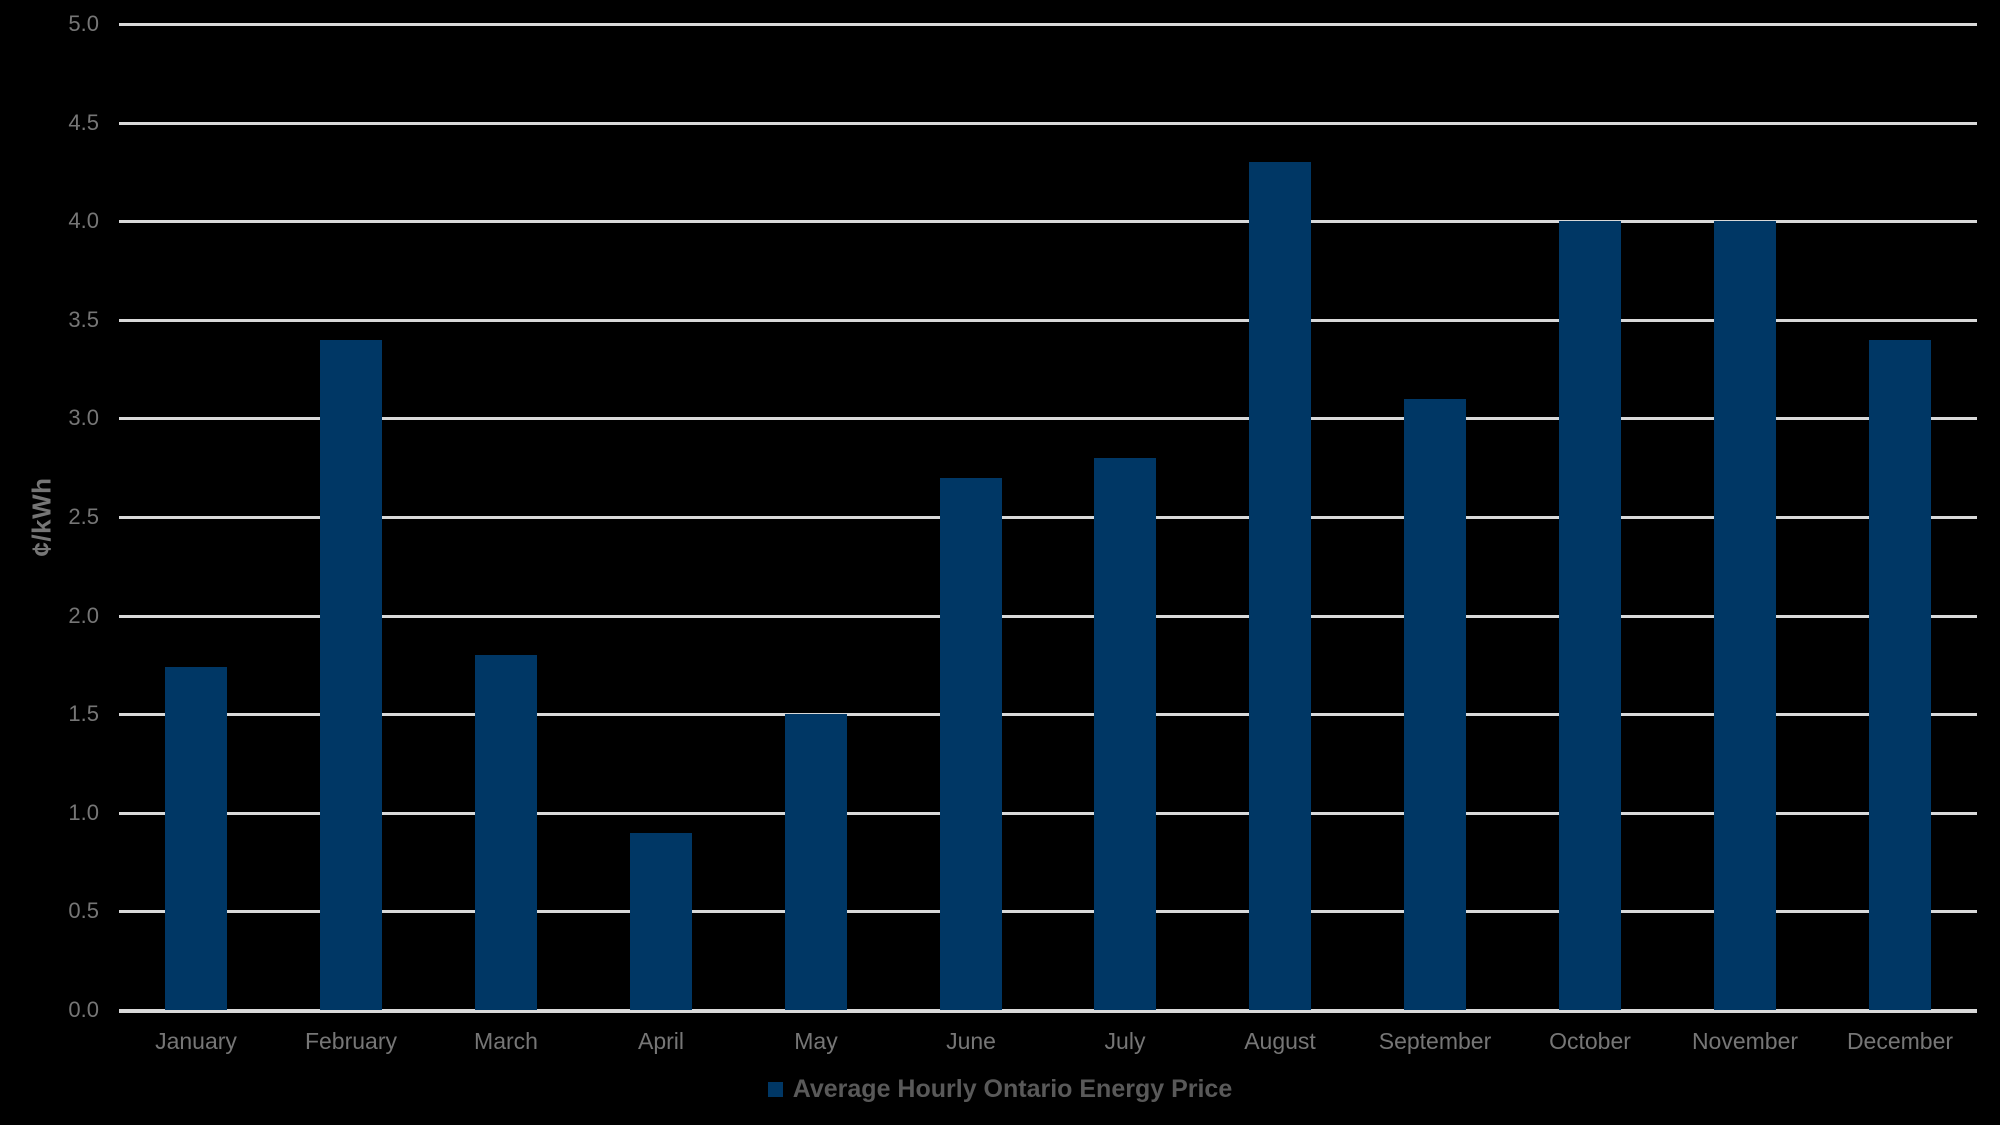  I want to click on y-tick-label: 1.5, so click(83, 713).